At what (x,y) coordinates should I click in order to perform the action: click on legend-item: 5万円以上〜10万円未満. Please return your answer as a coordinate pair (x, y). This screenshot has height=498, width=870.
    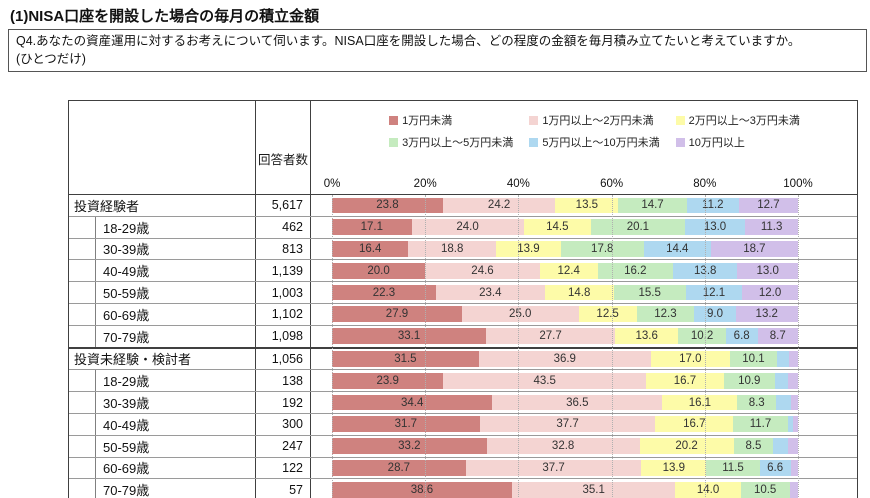
    Looking at the image, I should click on (594, 142).